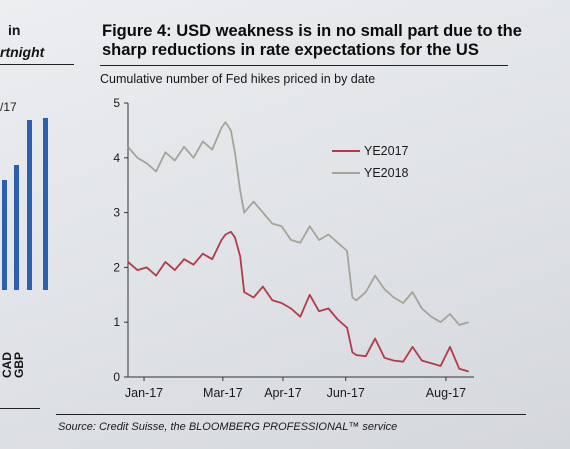 Image resolution: width=570 pixels, height=449 pixels. What do you see at coordinates (8, 107) in the screenshot?
I see `left-fragment-line3: /17` at bounding box center [8, 107].